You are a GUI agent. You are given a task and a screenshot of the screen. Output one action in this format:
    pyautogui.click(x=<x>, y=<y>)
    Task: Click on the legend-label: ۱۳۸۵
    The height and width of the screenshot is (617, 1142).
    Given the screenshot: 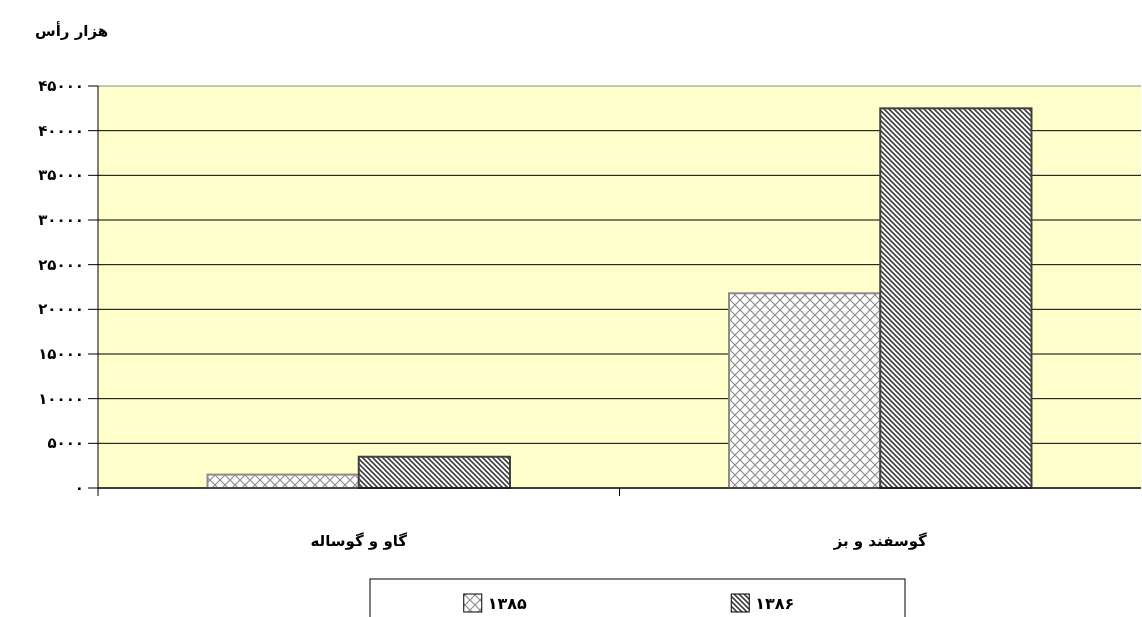 What is the action you would take?
    pyautogui.click(x=507, y=603)
    